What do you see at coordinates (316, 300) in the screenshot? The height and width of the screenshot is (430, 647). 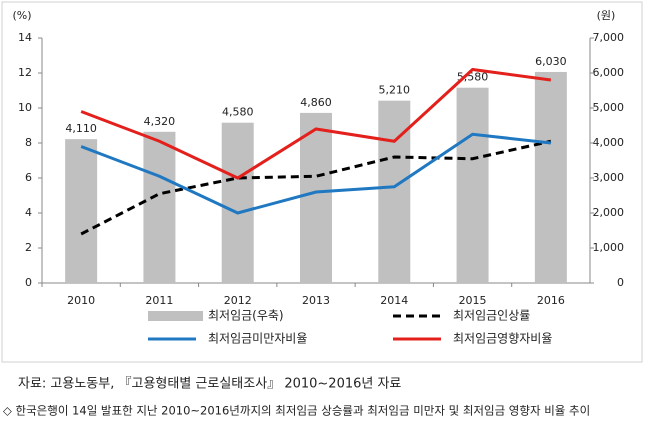 I see `x-tick-label: 2013` at bounding box center [316, 300].